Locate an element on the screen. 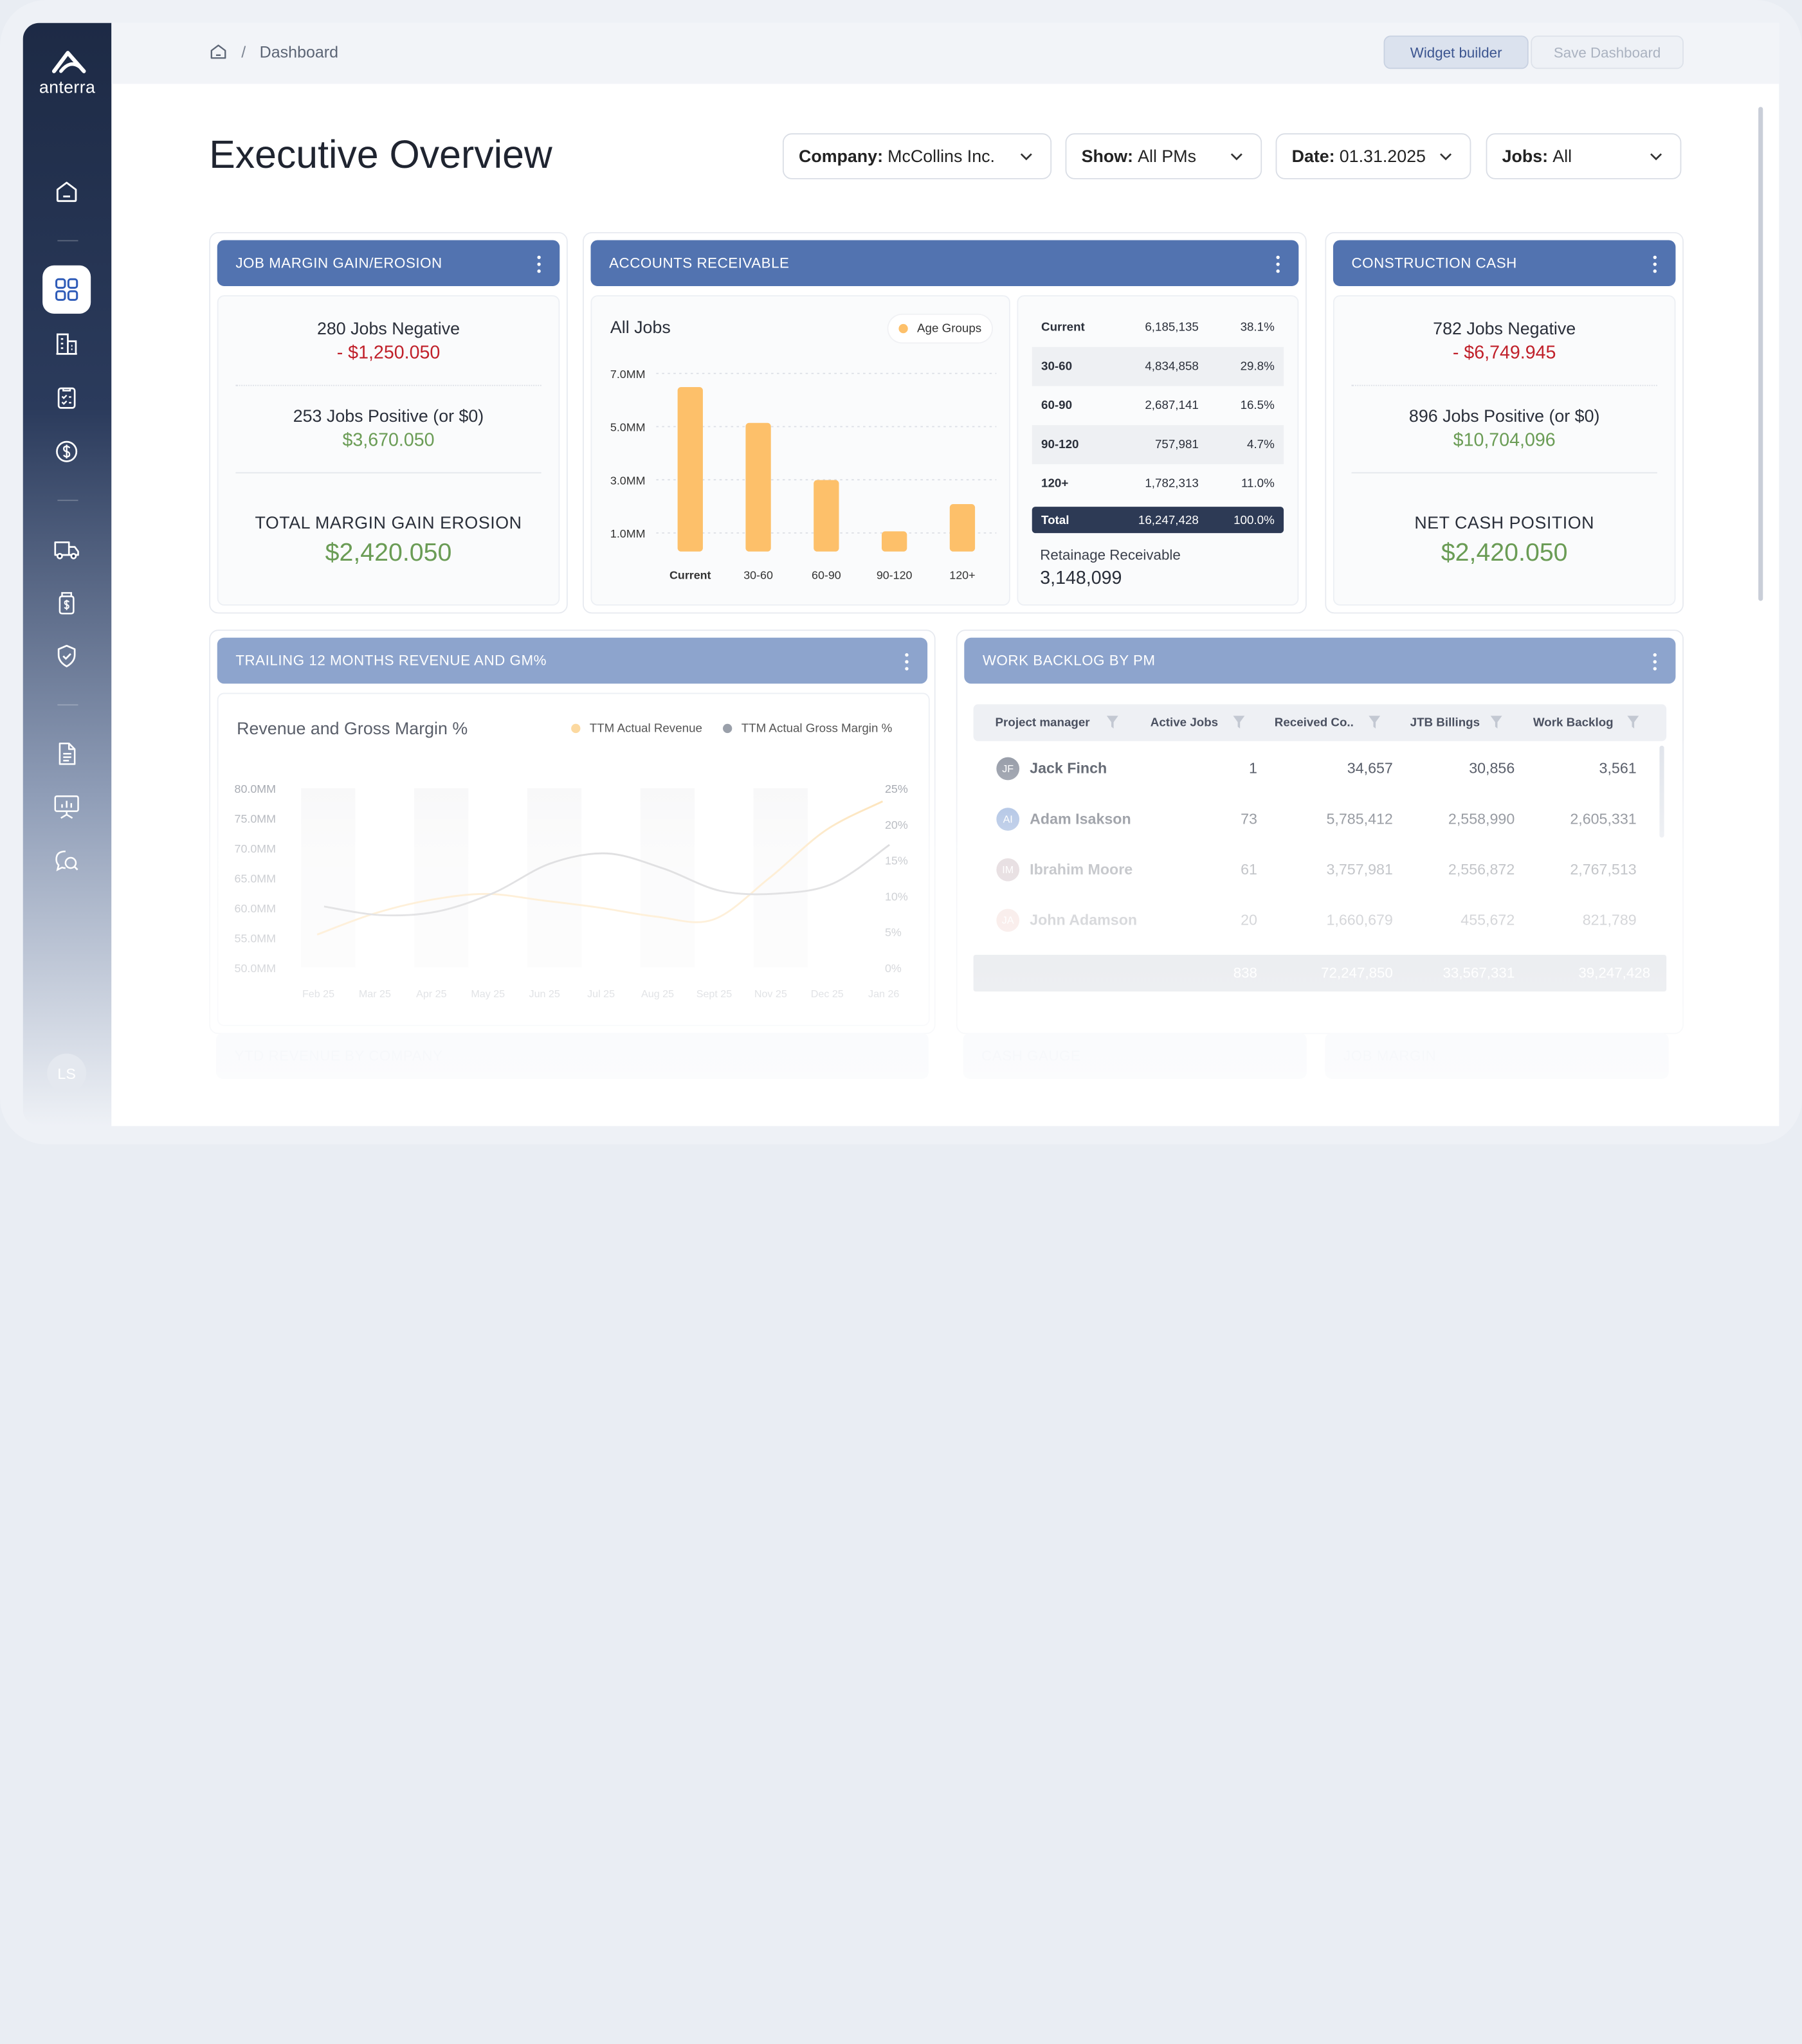 The image size is (1802, 2044). received-co: 1,660,679 is located at coordinates (1359, 919).